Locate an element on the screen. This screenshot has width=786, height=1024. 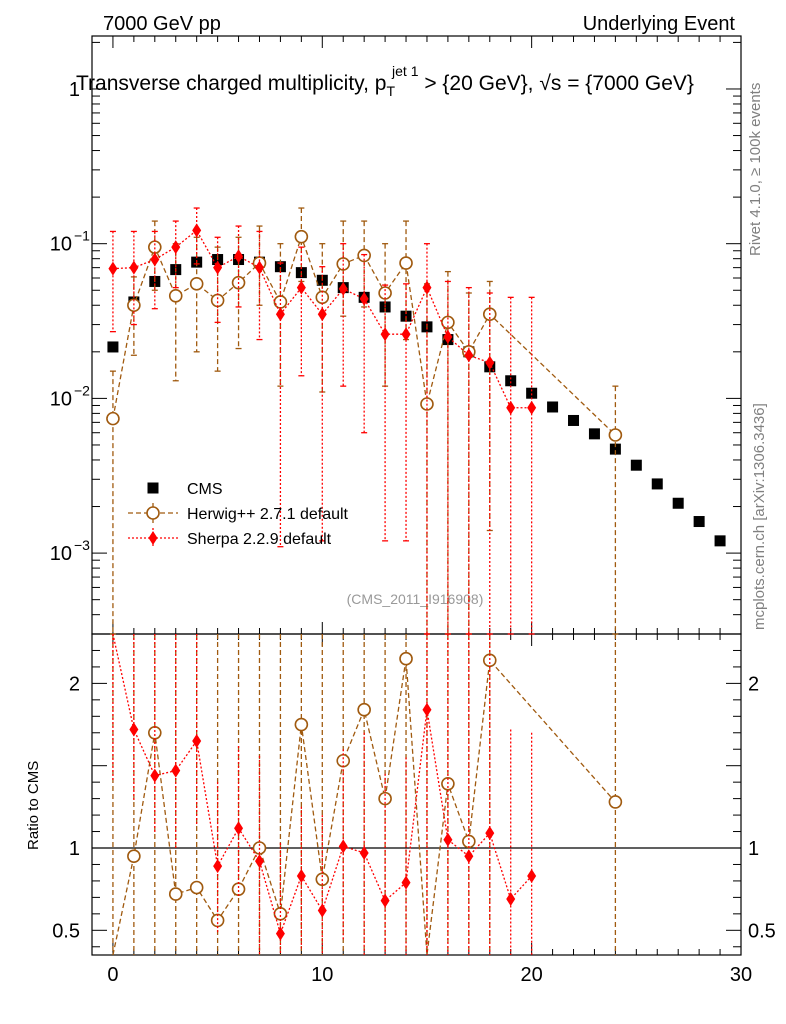
y-tick-exponent: −2 is located at coordinates (82, 390).